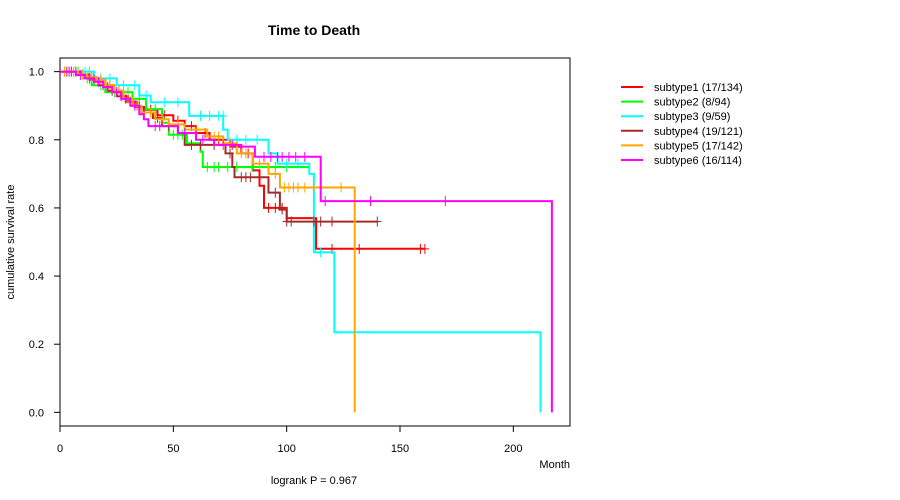  Describe the element at coordinates (36, 345) in the screenshot. I see `y-tick-label: 0.2` at that location.